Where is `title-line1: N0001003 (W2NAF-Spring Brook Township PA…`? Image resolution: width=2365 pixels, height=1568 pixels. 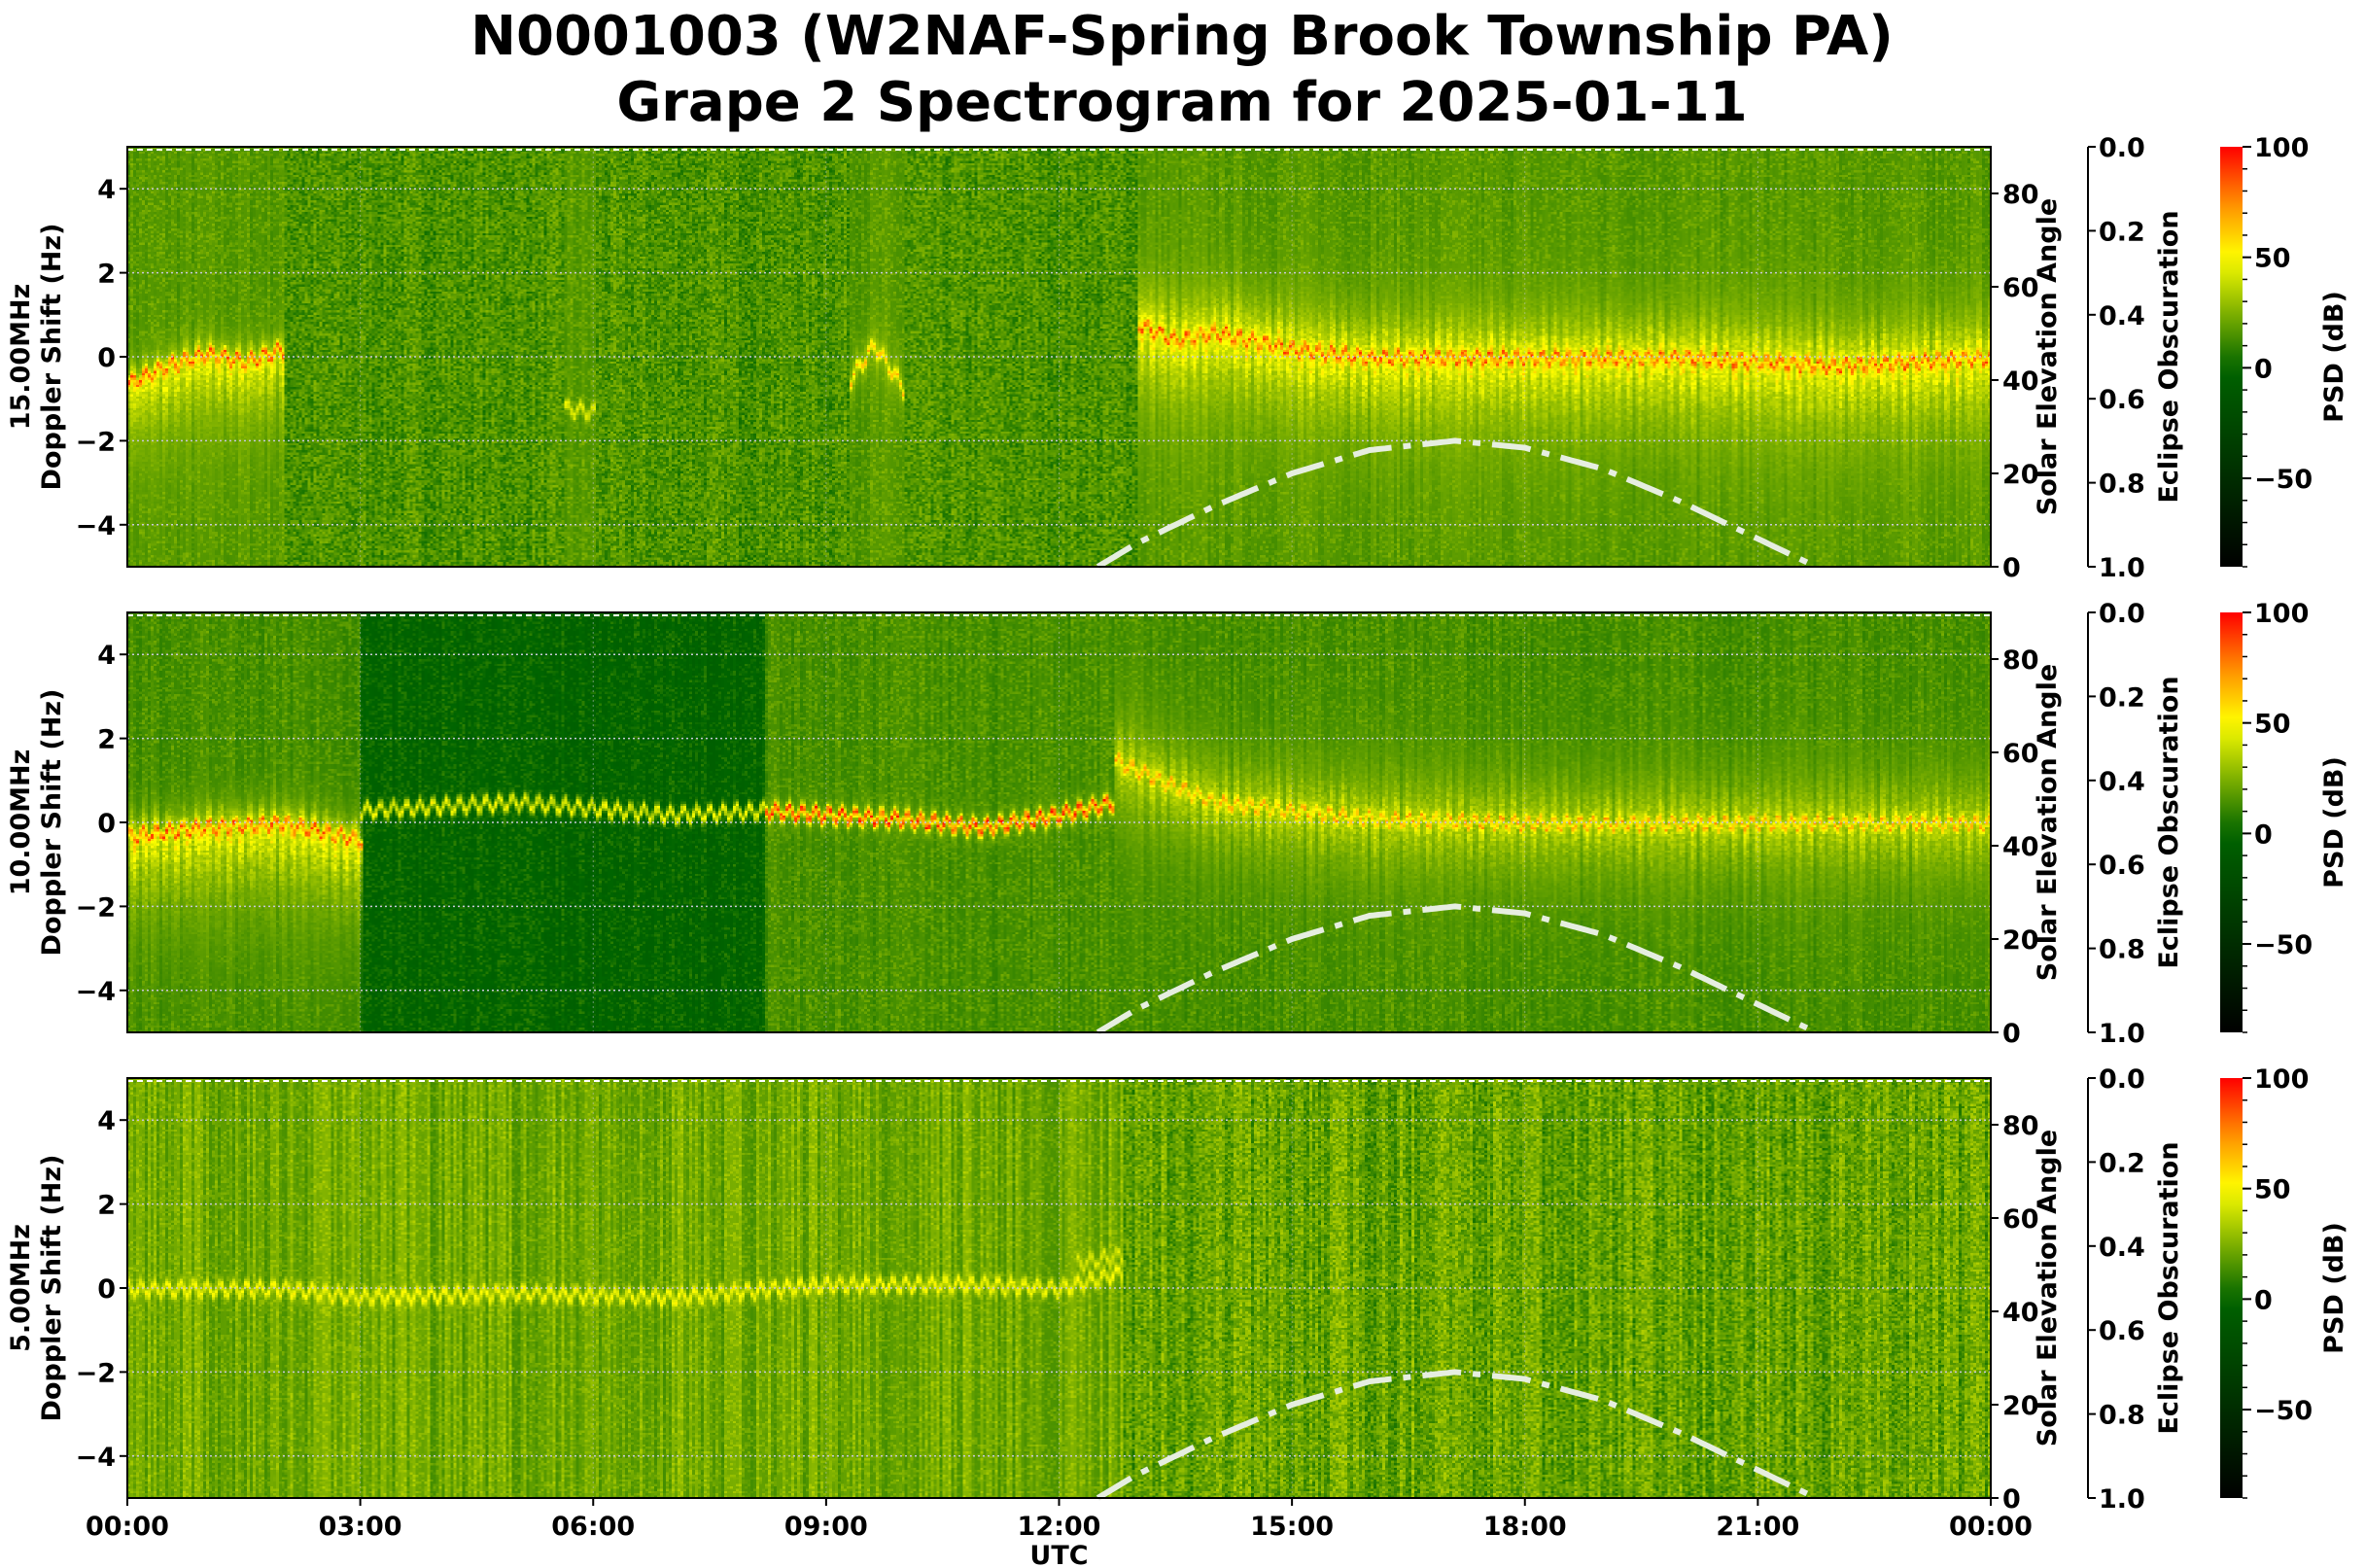 title-line1: N0001003 (W2NAF-Spring Brook Township PA… is located at coordinates (1182, 36).